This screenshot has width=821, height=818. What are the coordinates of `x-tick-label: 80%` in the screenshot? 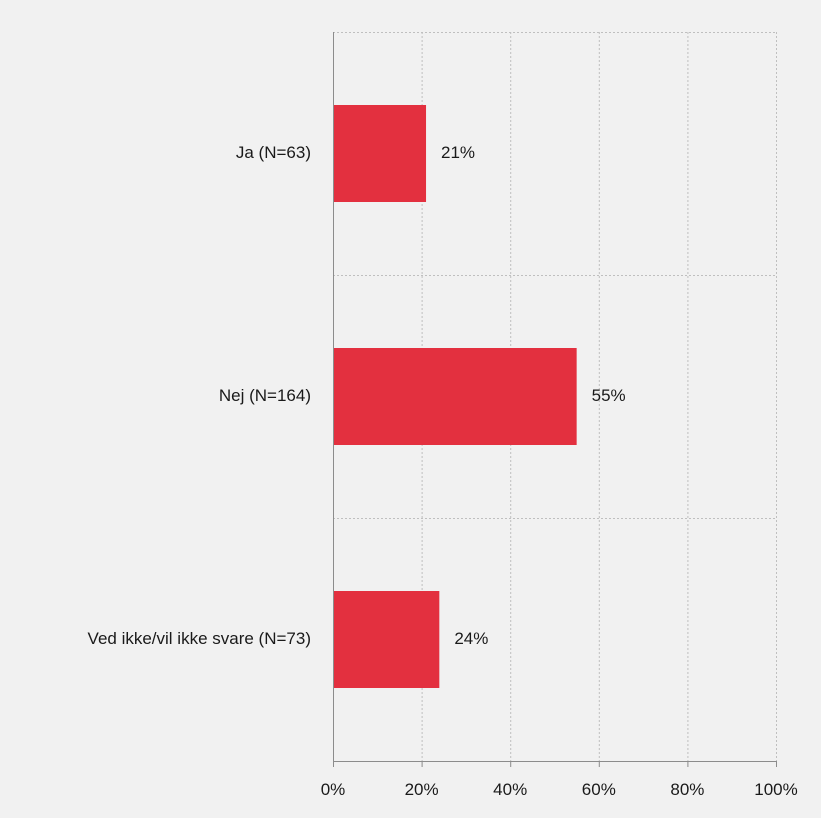 It's located at (687, 789).